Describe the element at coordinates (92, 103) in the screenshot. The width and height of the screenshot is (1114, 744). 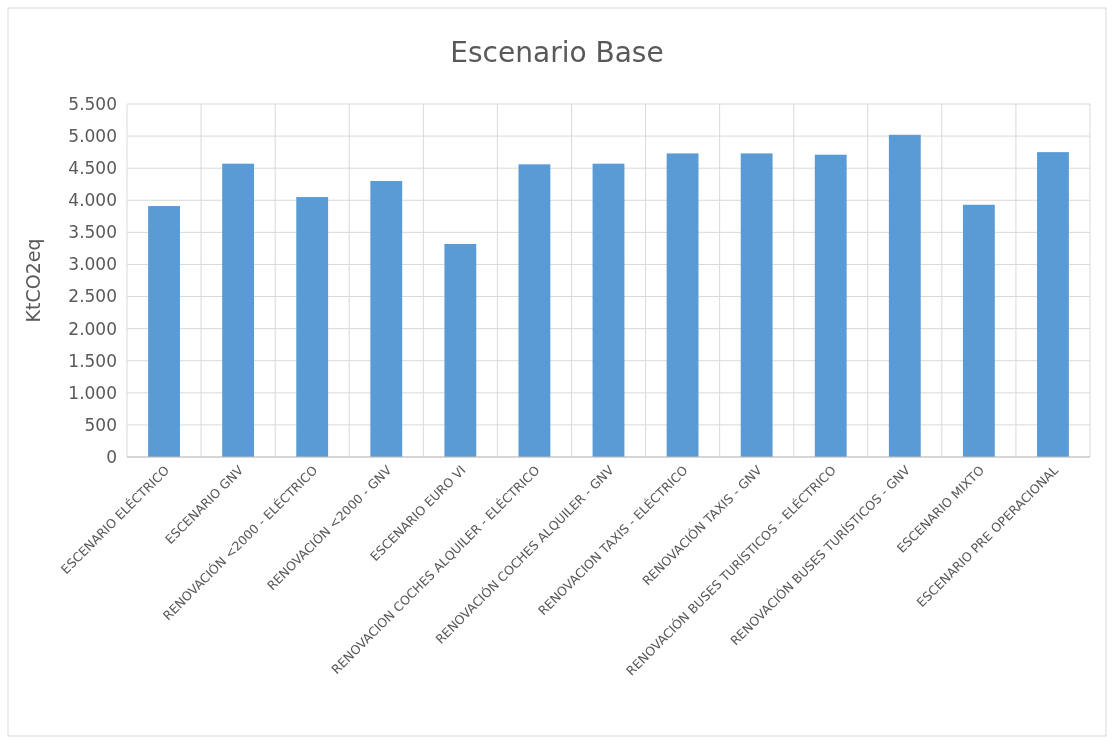
I see `y-tick-label: 5.500` at that location.